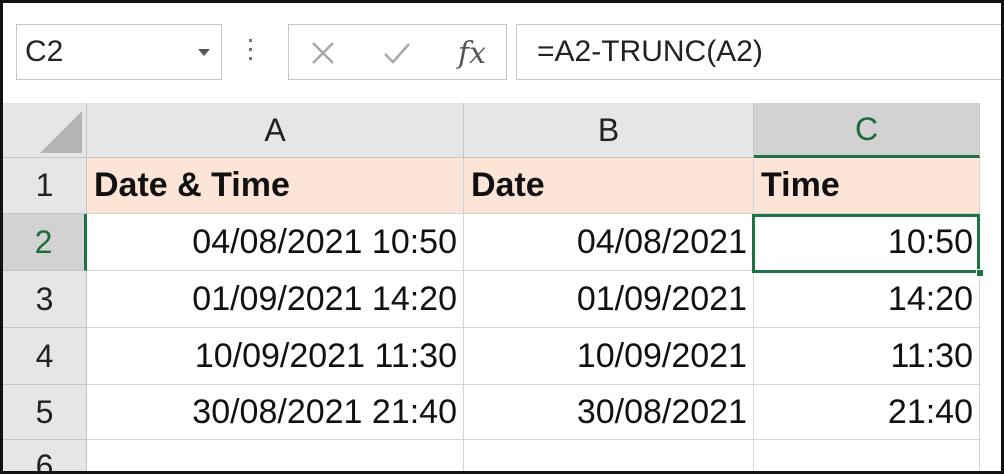 This screenshot has height=474, width=1004. What do you see at coordinates (609, 130) in the screenshot?
I see `column-header-b: B` at bounding box center [609, 130].